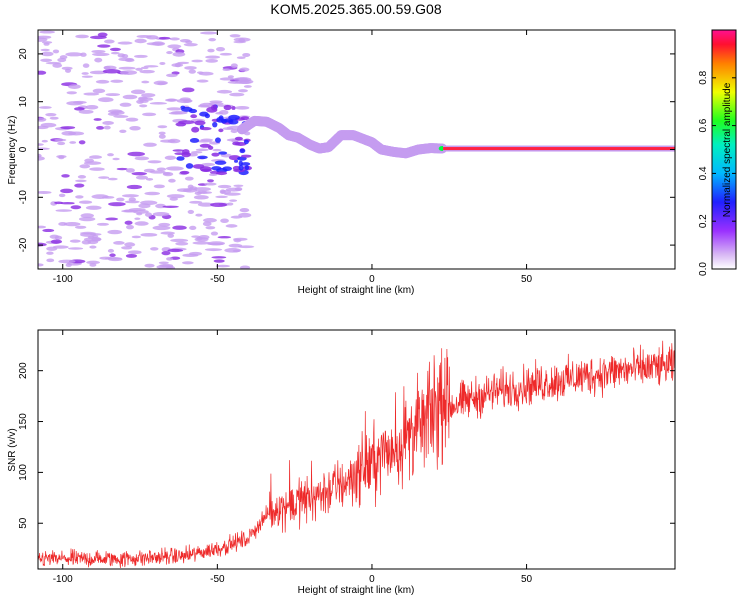 Image resolution: width=750 pixels, height=600 pixels. Describe the element at coordinates (527, 279) in the screenshot. I see `spectrogram-xtick-label: 50` at that location.